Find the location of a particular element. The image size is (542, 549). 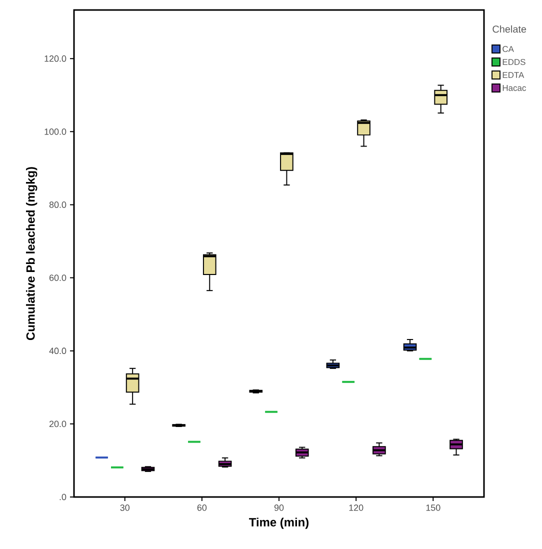

x-tick-label: 150 is located at coordinates (433, 507).